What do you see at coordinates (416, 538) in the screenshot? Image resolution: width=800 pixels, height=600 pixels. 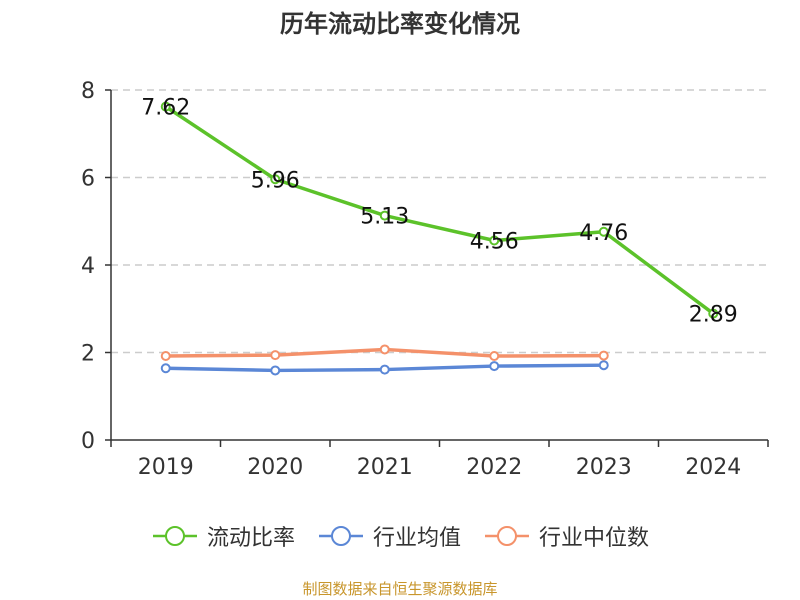 I see `legend-label-industry-mean: 行业均值` at bounding box center [416, 538].